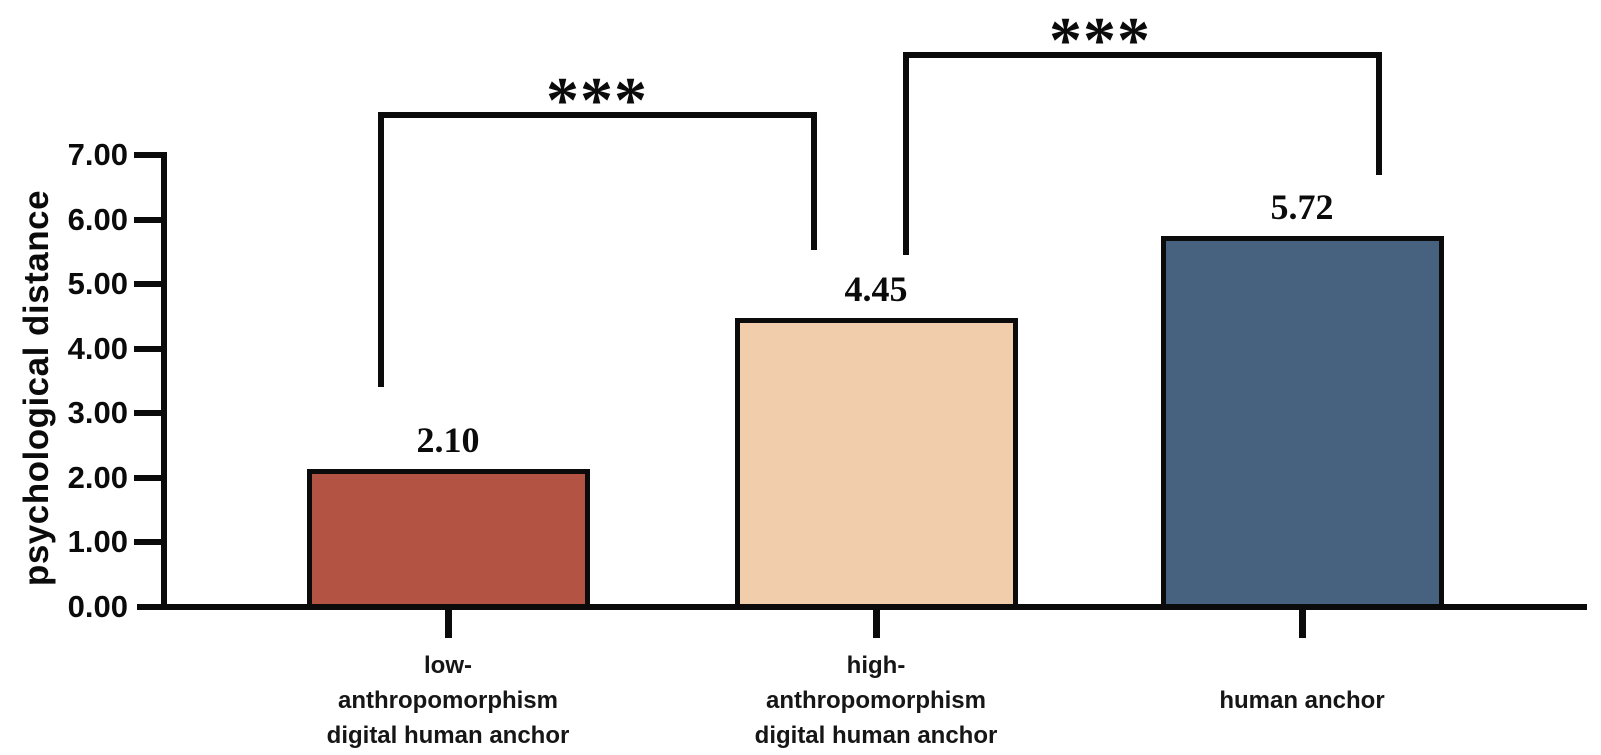 This screenshot has height=755, width=1601. I want to click on y-tick-label: 4.00, so click(97, 348).